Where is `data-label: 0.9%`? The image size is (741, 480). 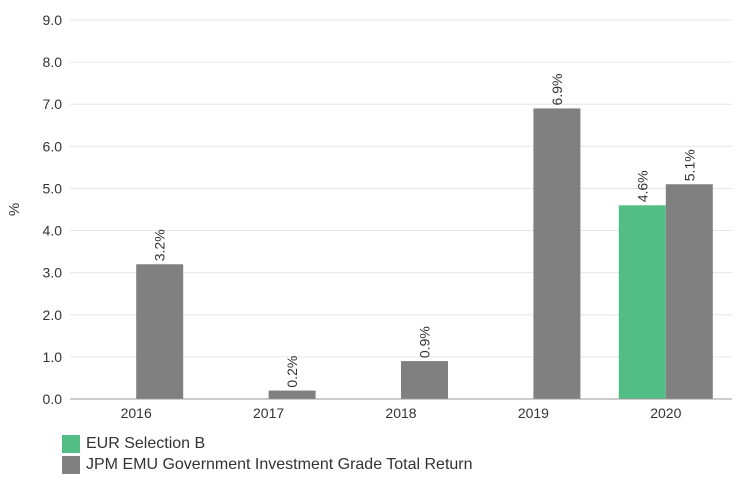
data-label: 0.9% is located at coordinates (425, 342).